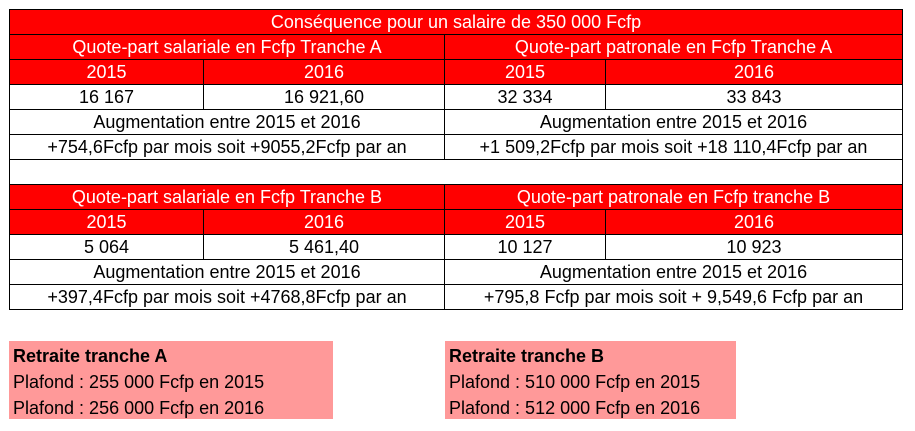 The image size is (915, 431). I want to click on value-cell: 10 923, so click(754, 247).